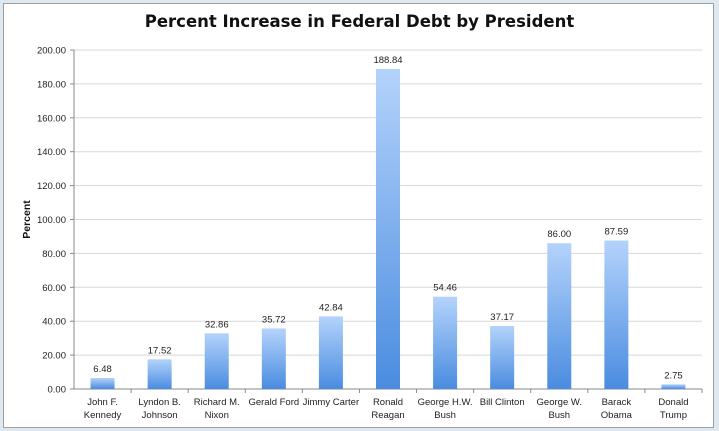  What do you see at coordinates (673, 415) in the screenshot?
I see `x-tick-label: Trump` at bounding box center [673, 415].